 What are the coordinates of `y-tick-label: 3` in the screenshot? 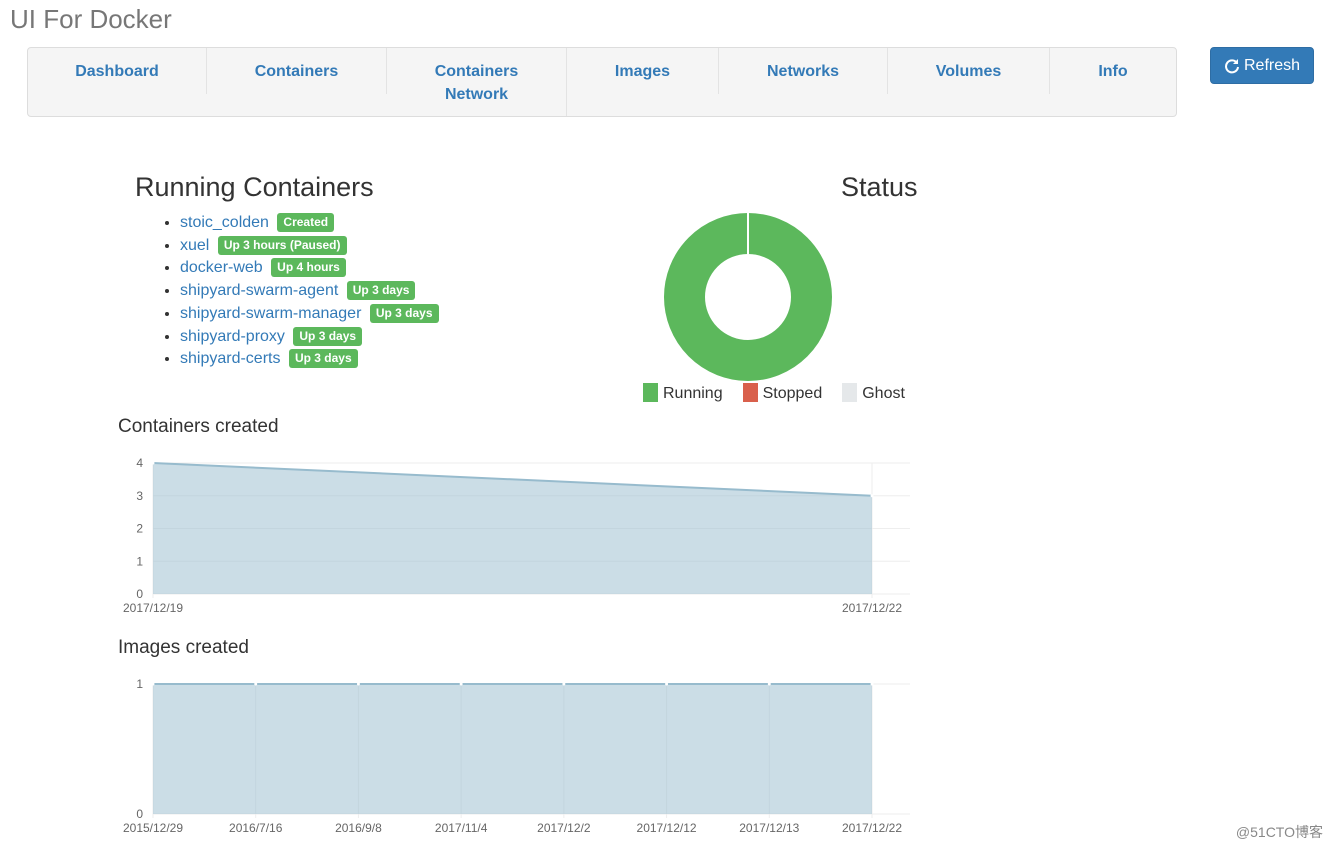 It's located at (139, 496).